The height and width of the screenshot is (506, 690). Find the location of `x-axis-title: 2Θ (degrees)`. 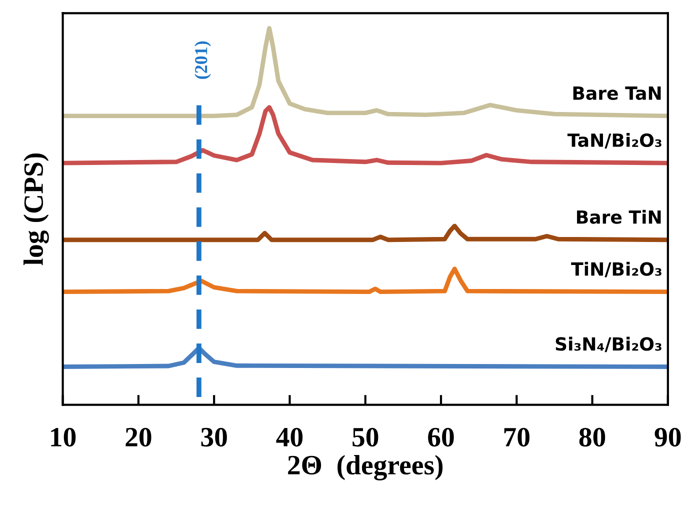

x-axis-title: 2Θ (degrees) is located at coordinates (365, 467).